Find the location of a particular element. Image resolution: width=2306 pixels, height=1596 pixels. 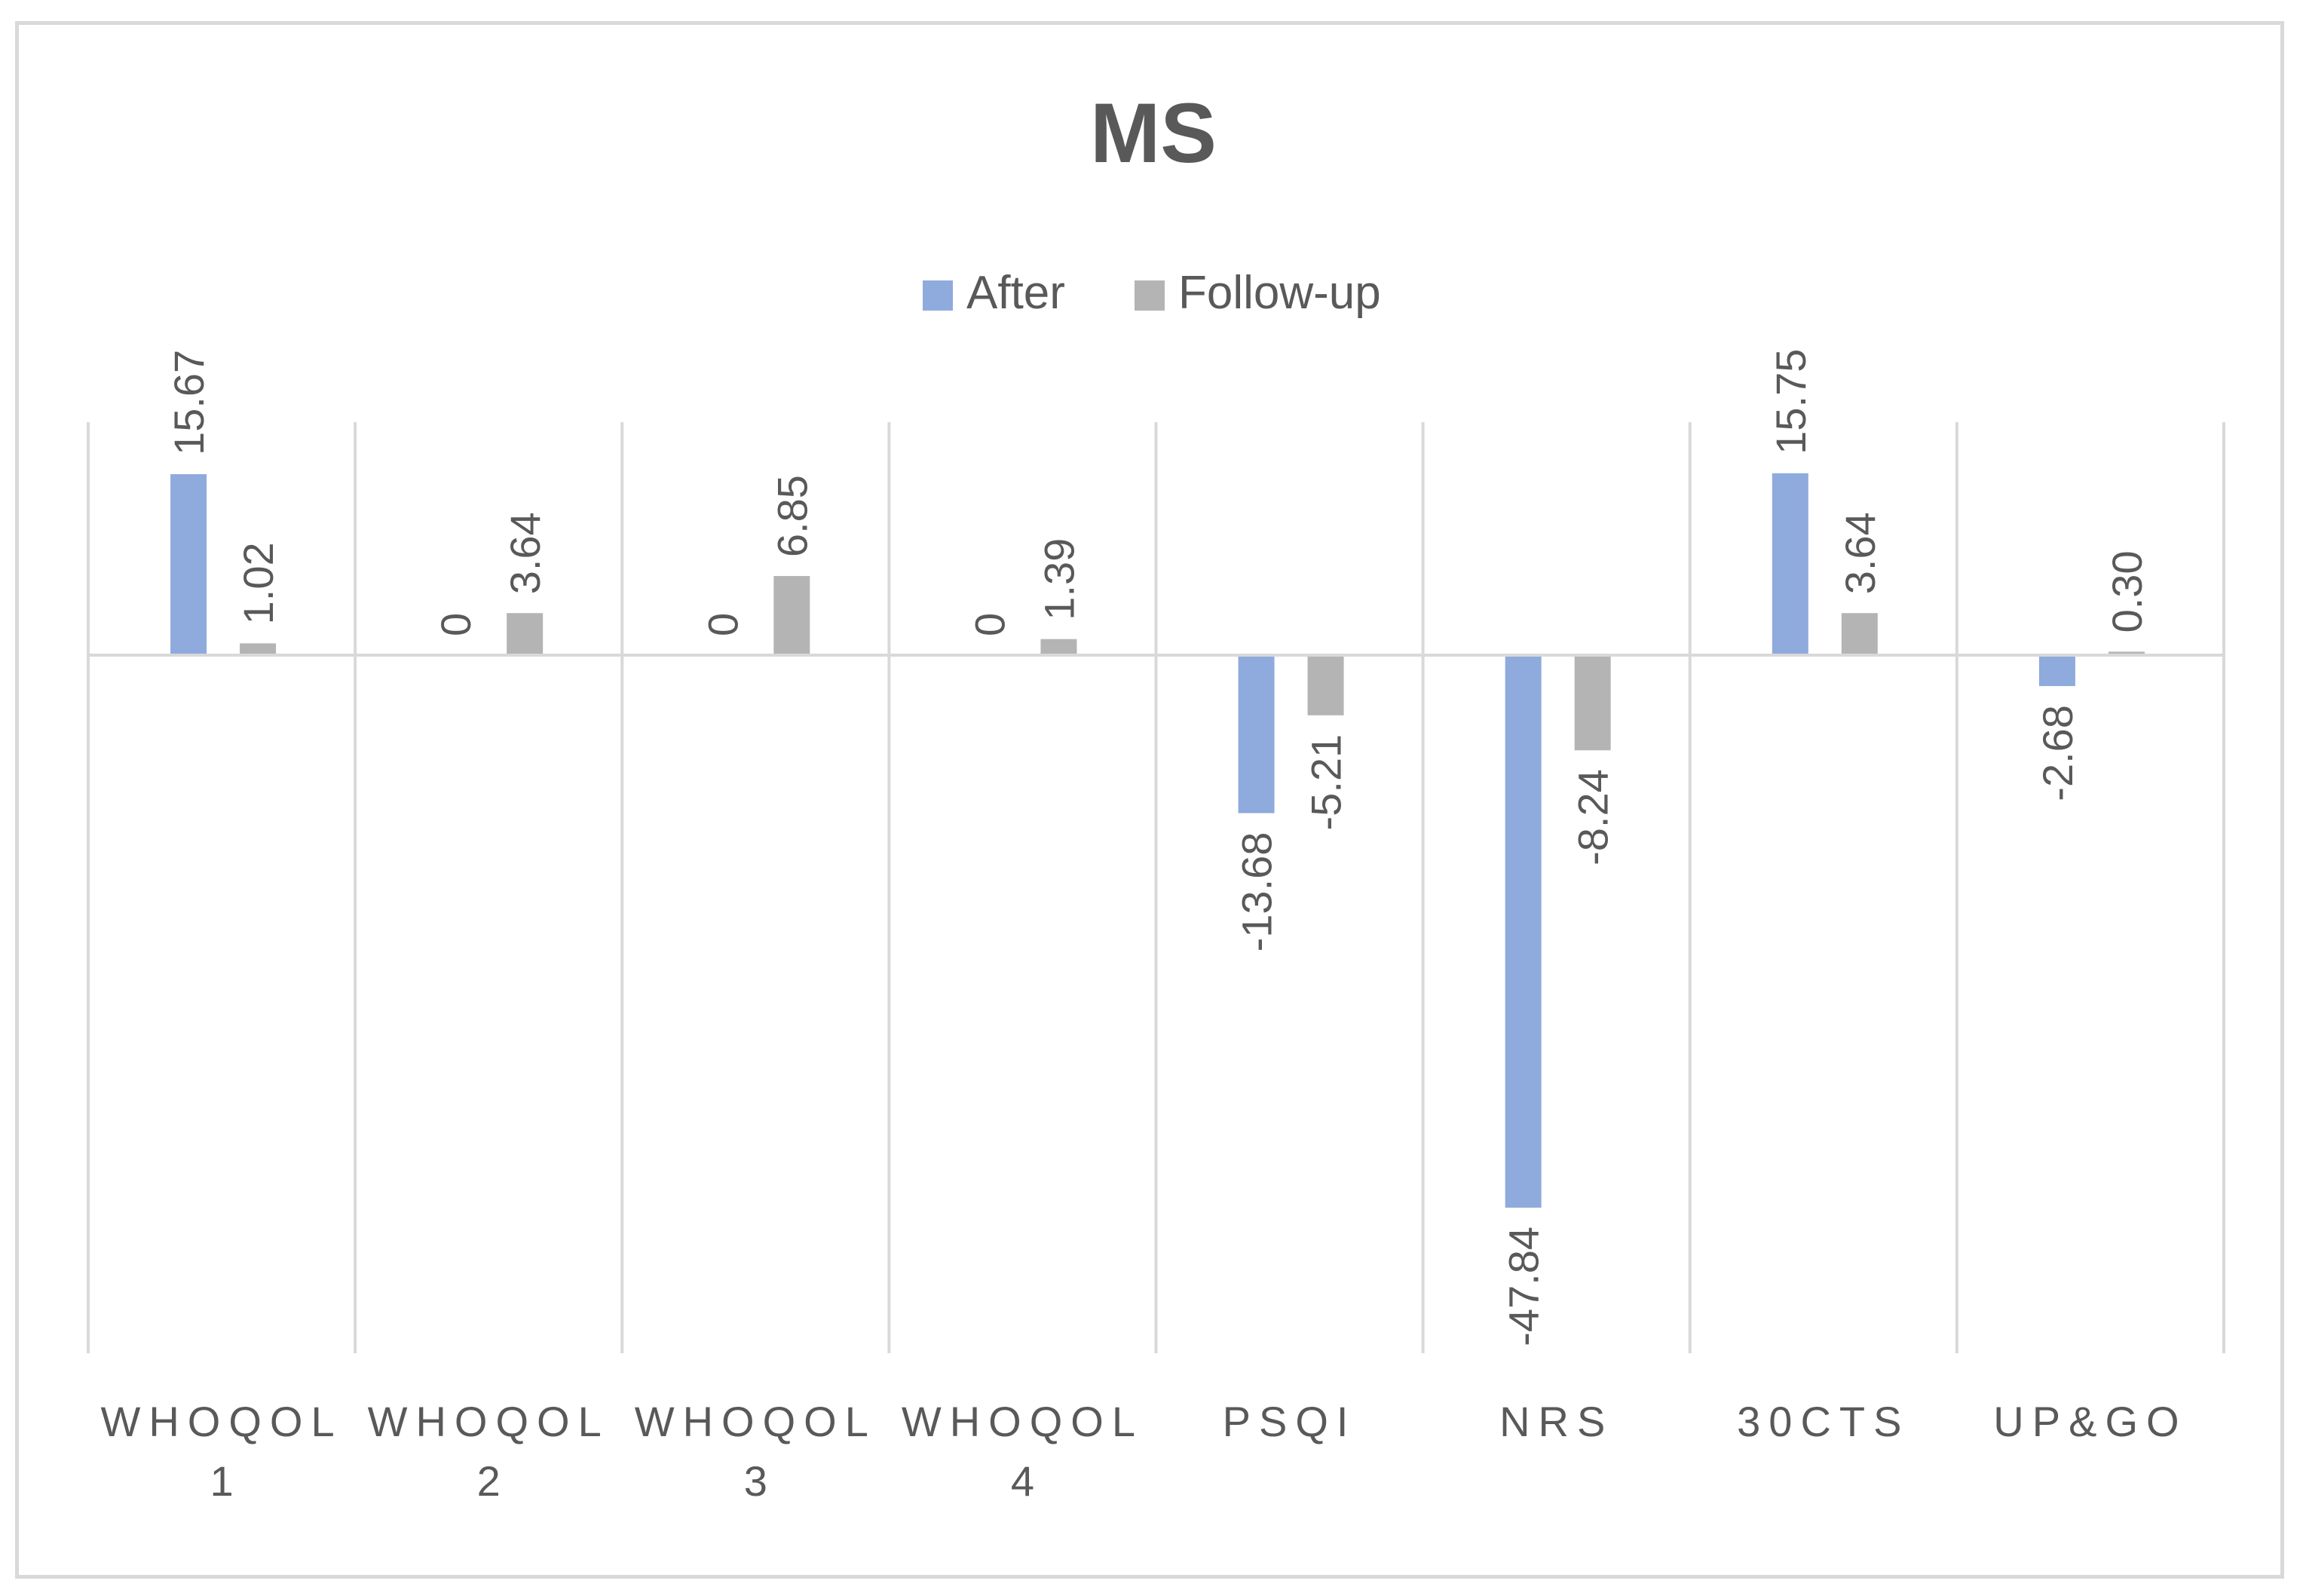

legend-swatch-after is located at coordinates (938, 295).